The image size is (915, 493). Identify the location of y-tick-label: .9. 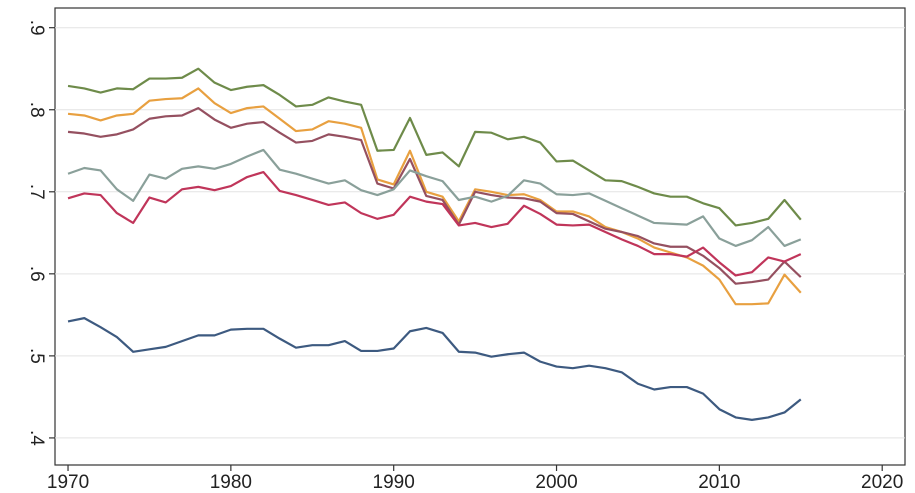
(36, 28).